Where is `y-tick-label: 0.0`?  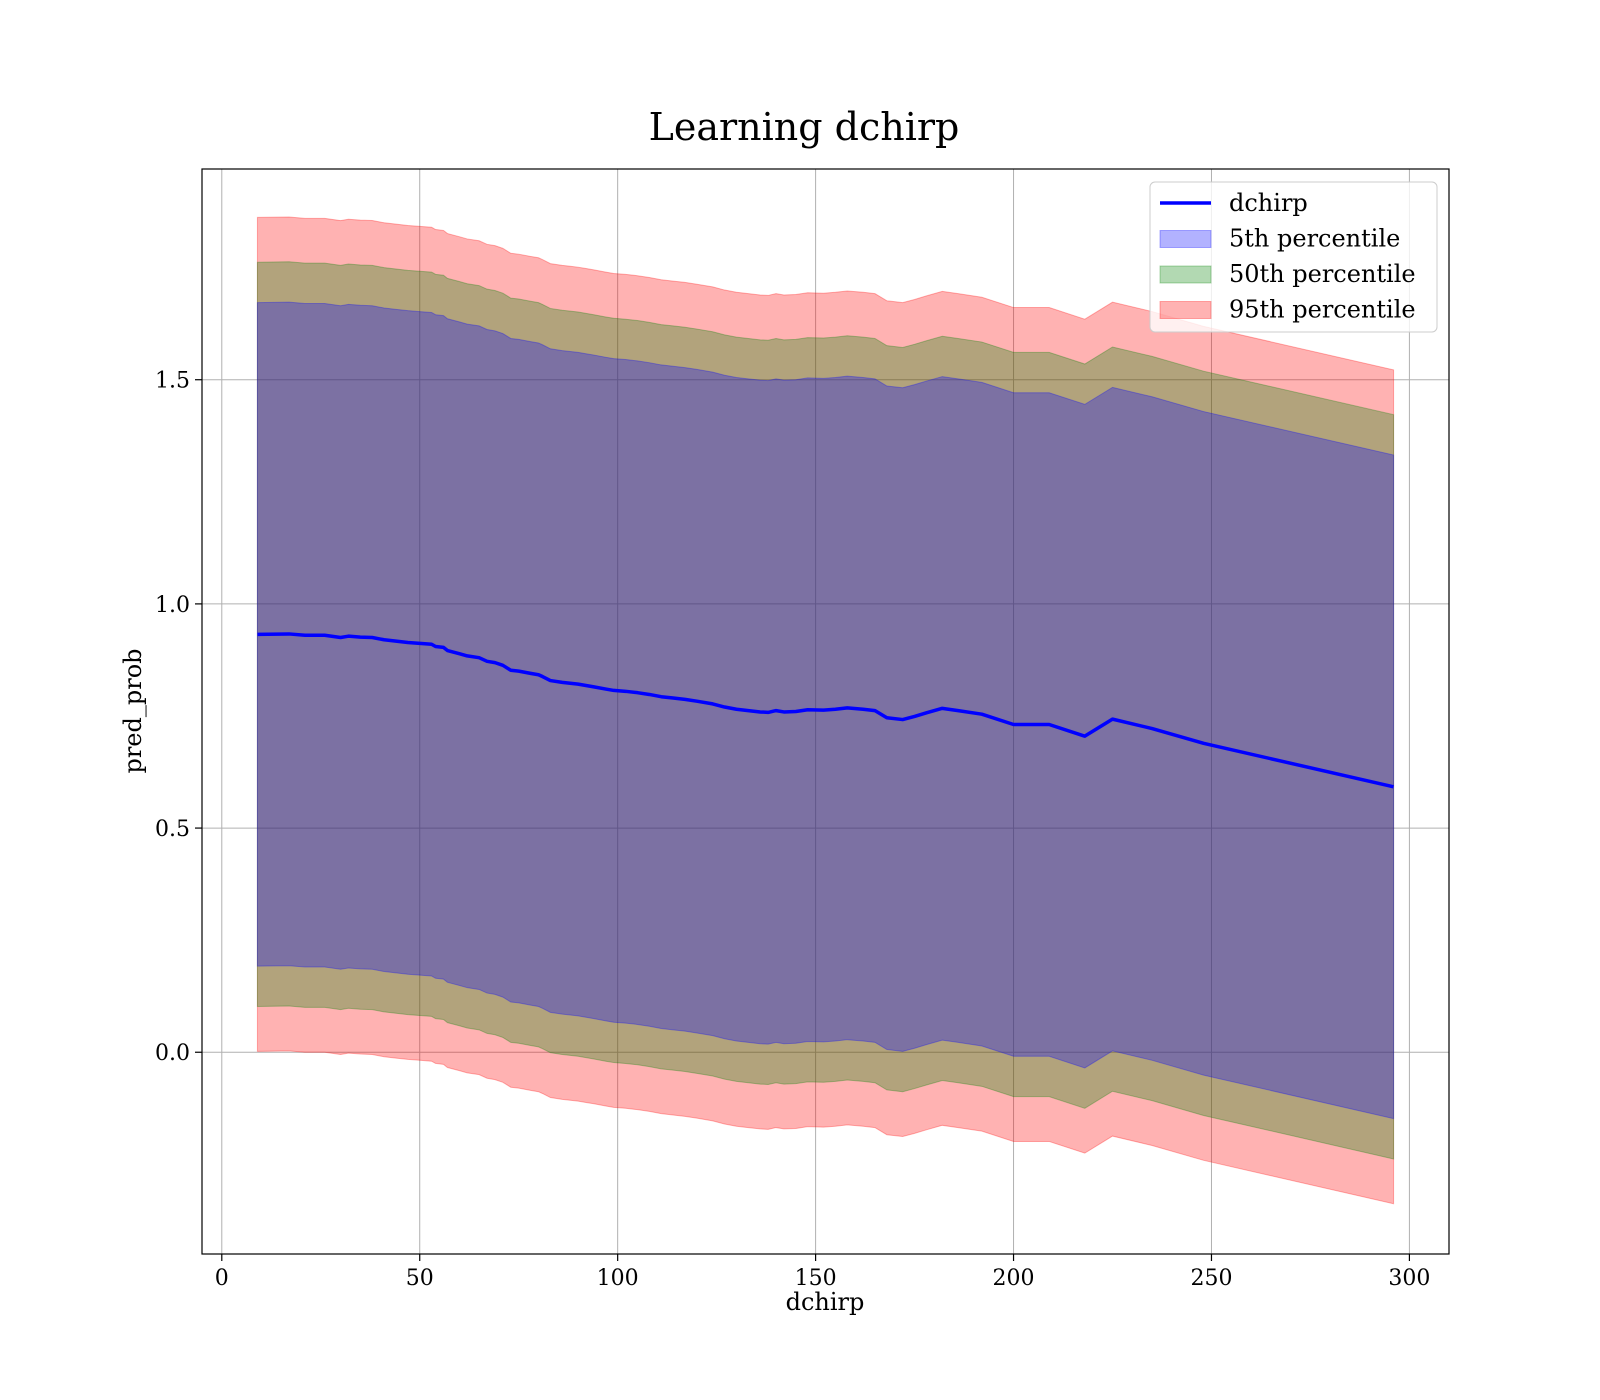
y-tick-label: 0.0 is located at coordinates (172, 1053).